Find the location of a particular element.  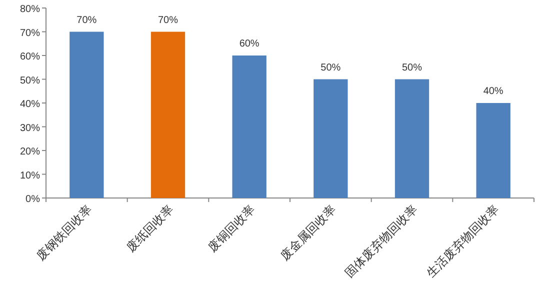

y-tick-label: 50% is located at coordinates (30, 80).